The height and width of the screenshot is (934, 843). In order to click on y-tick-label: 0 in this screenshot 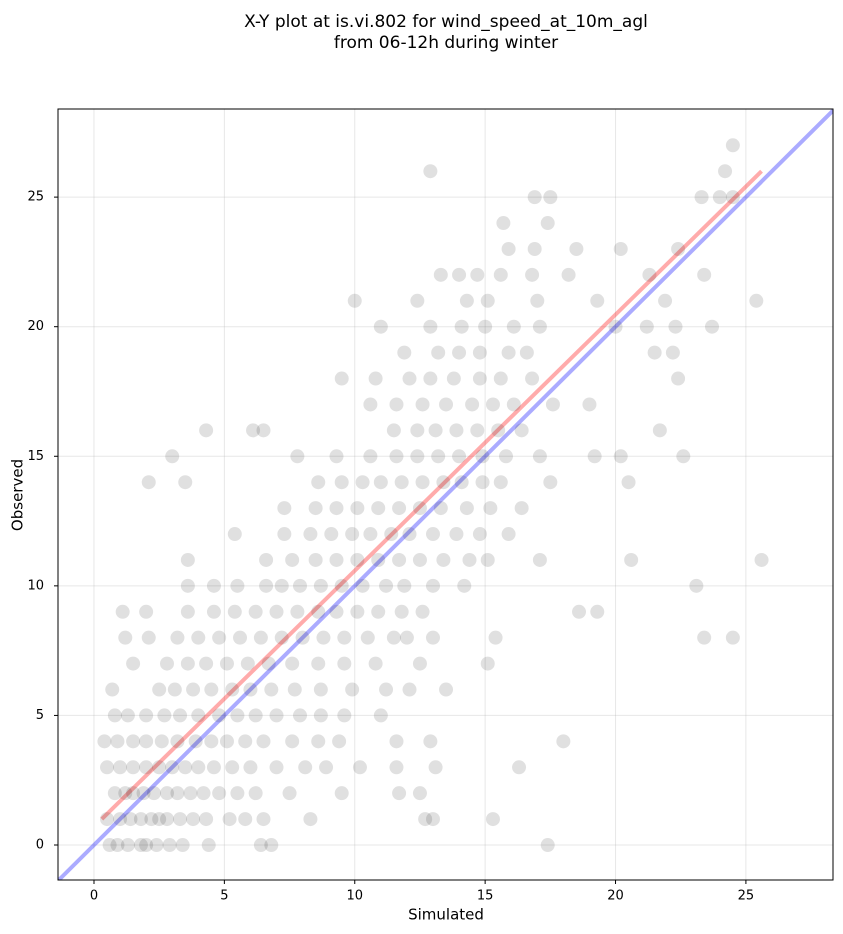, I will do `click(40, 845)`.